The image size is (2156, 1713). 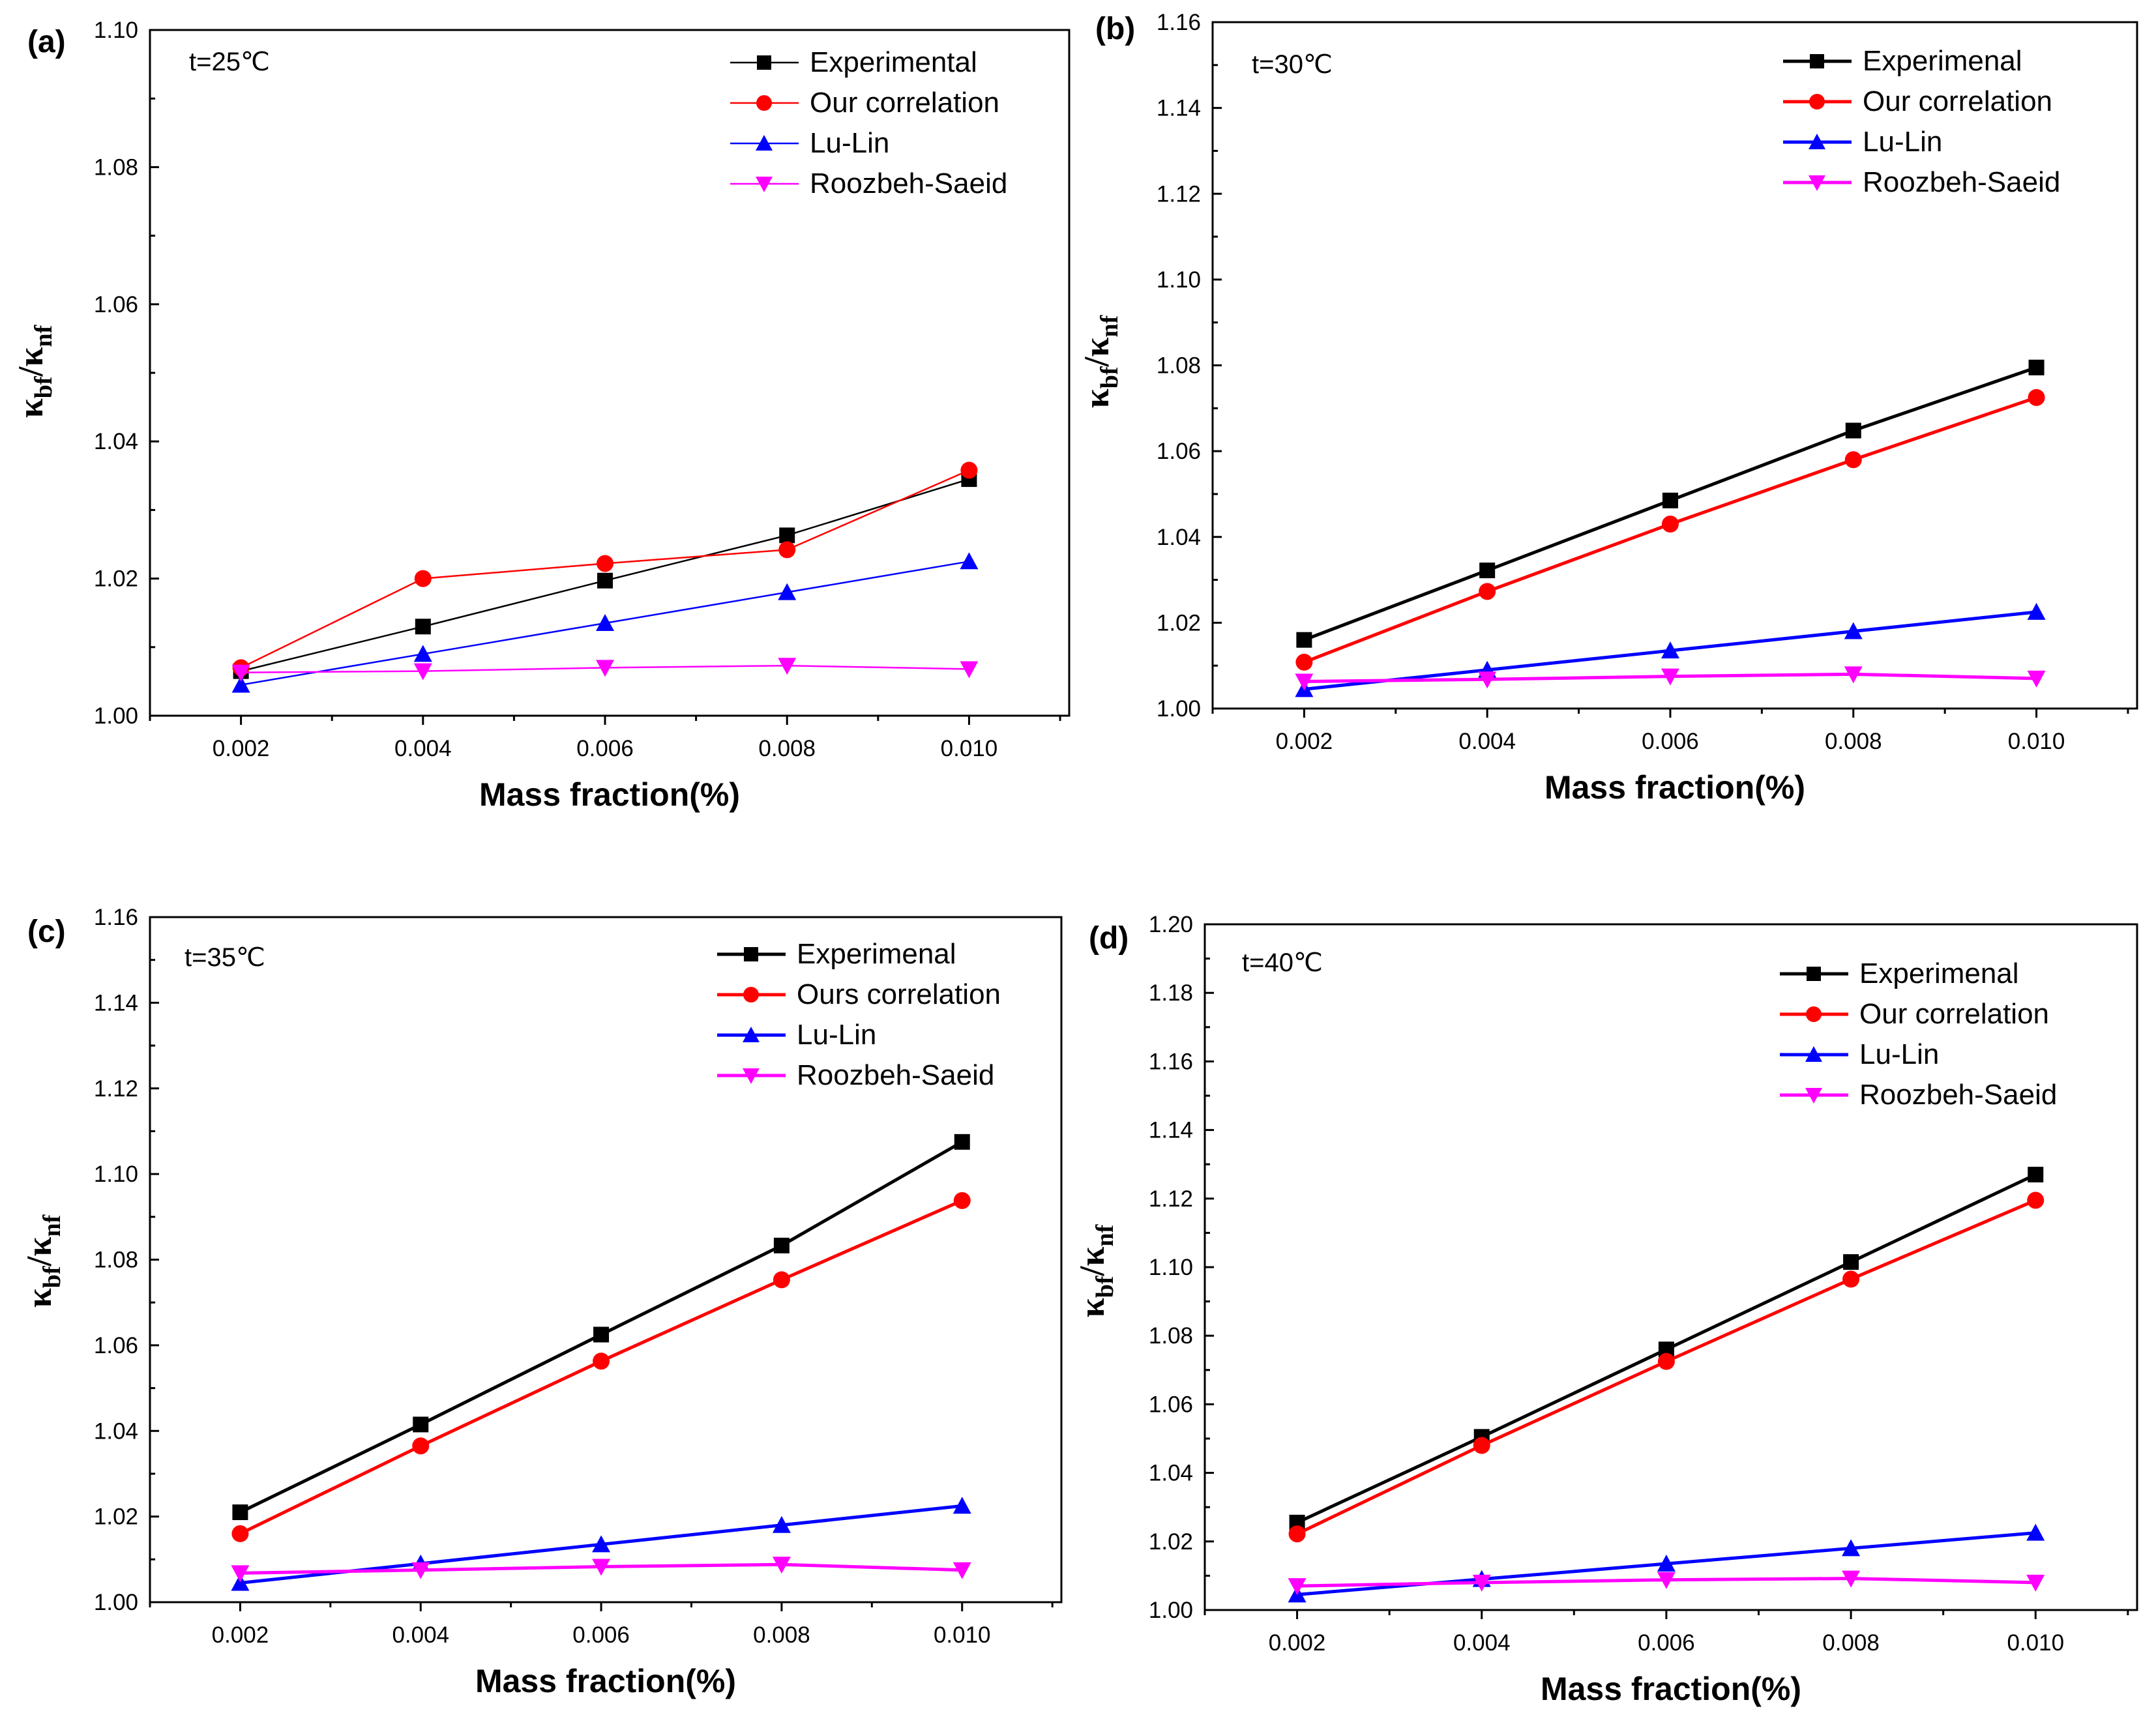 What do you see at coordinates (1100, 361) in the screenshot?
I see `y-axis-title: κbf/κnf` at bounding box center [1100, 361].